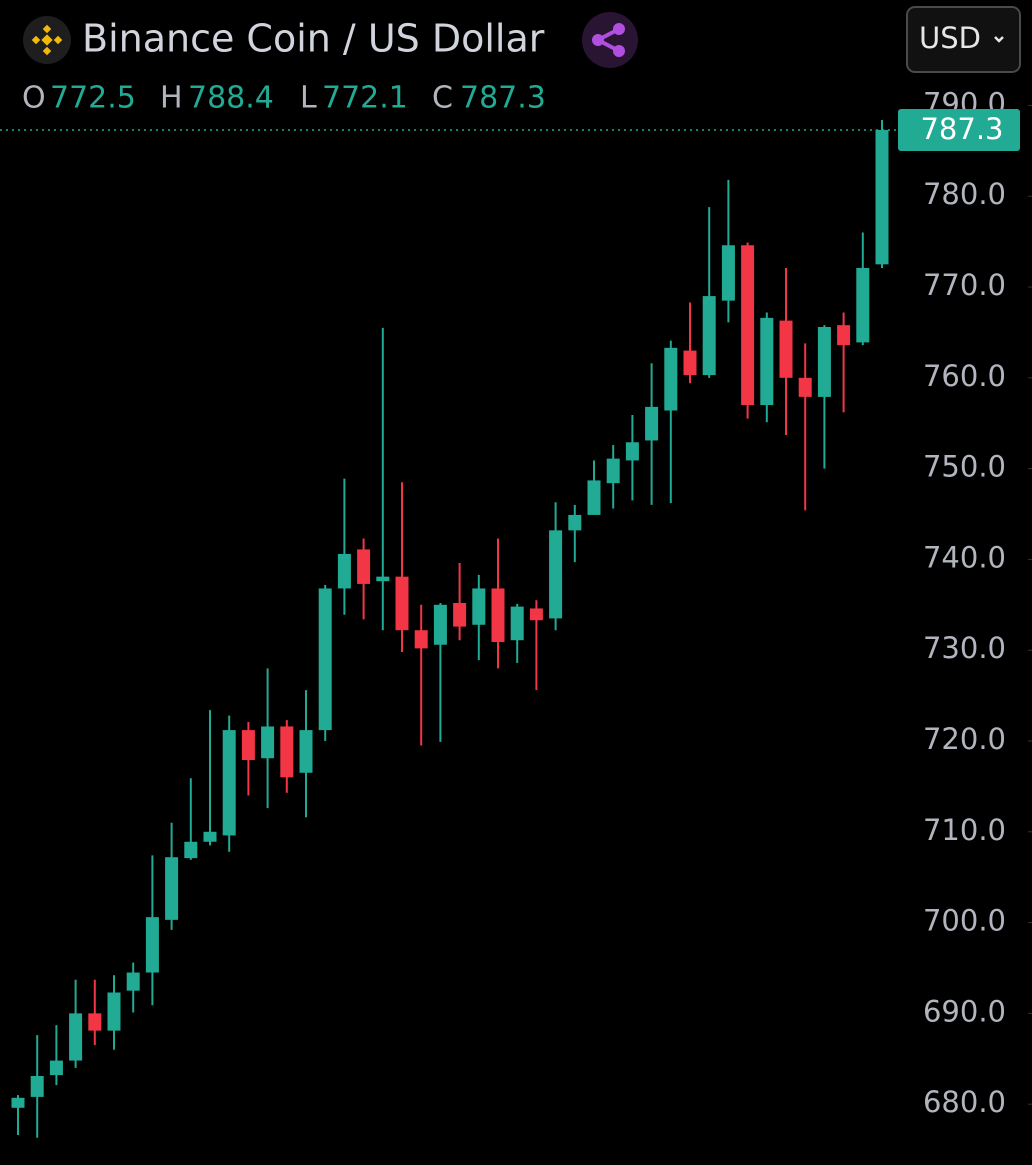 This screenshot has width=1032, height=1165. What do you see at coordinates (964, 376) in the screenshot?
I see `y-tick-label: 760.0` at bounding box center [964, 376].